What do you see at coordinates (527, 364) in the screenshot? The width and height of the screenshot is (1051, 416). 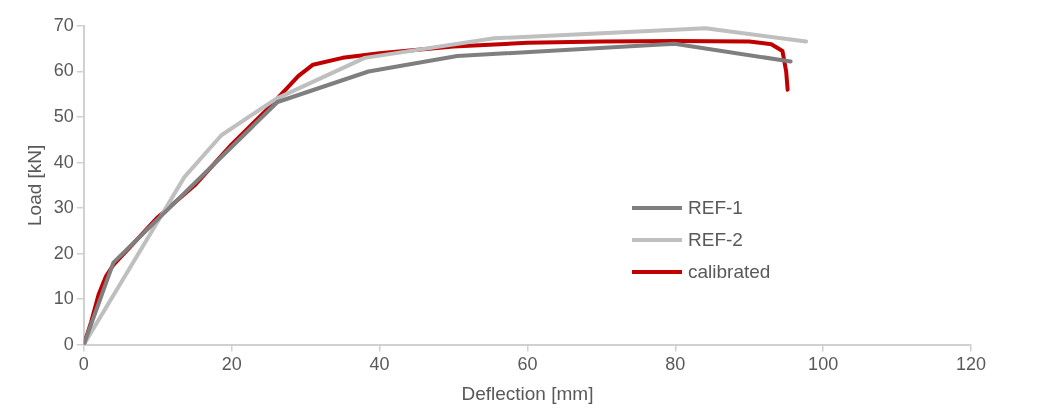 I see `x-tick-label: 60` at bounding box center [527, 364].